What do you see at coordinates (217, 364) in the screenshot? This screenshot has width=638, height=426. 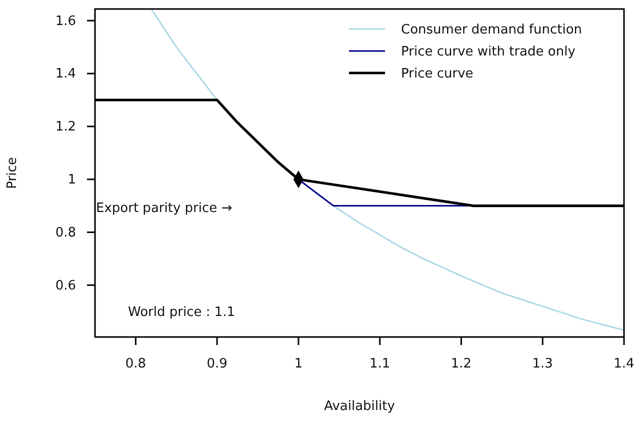 I see `x-tick-label: 0.9` at bounding box center [217, 364].